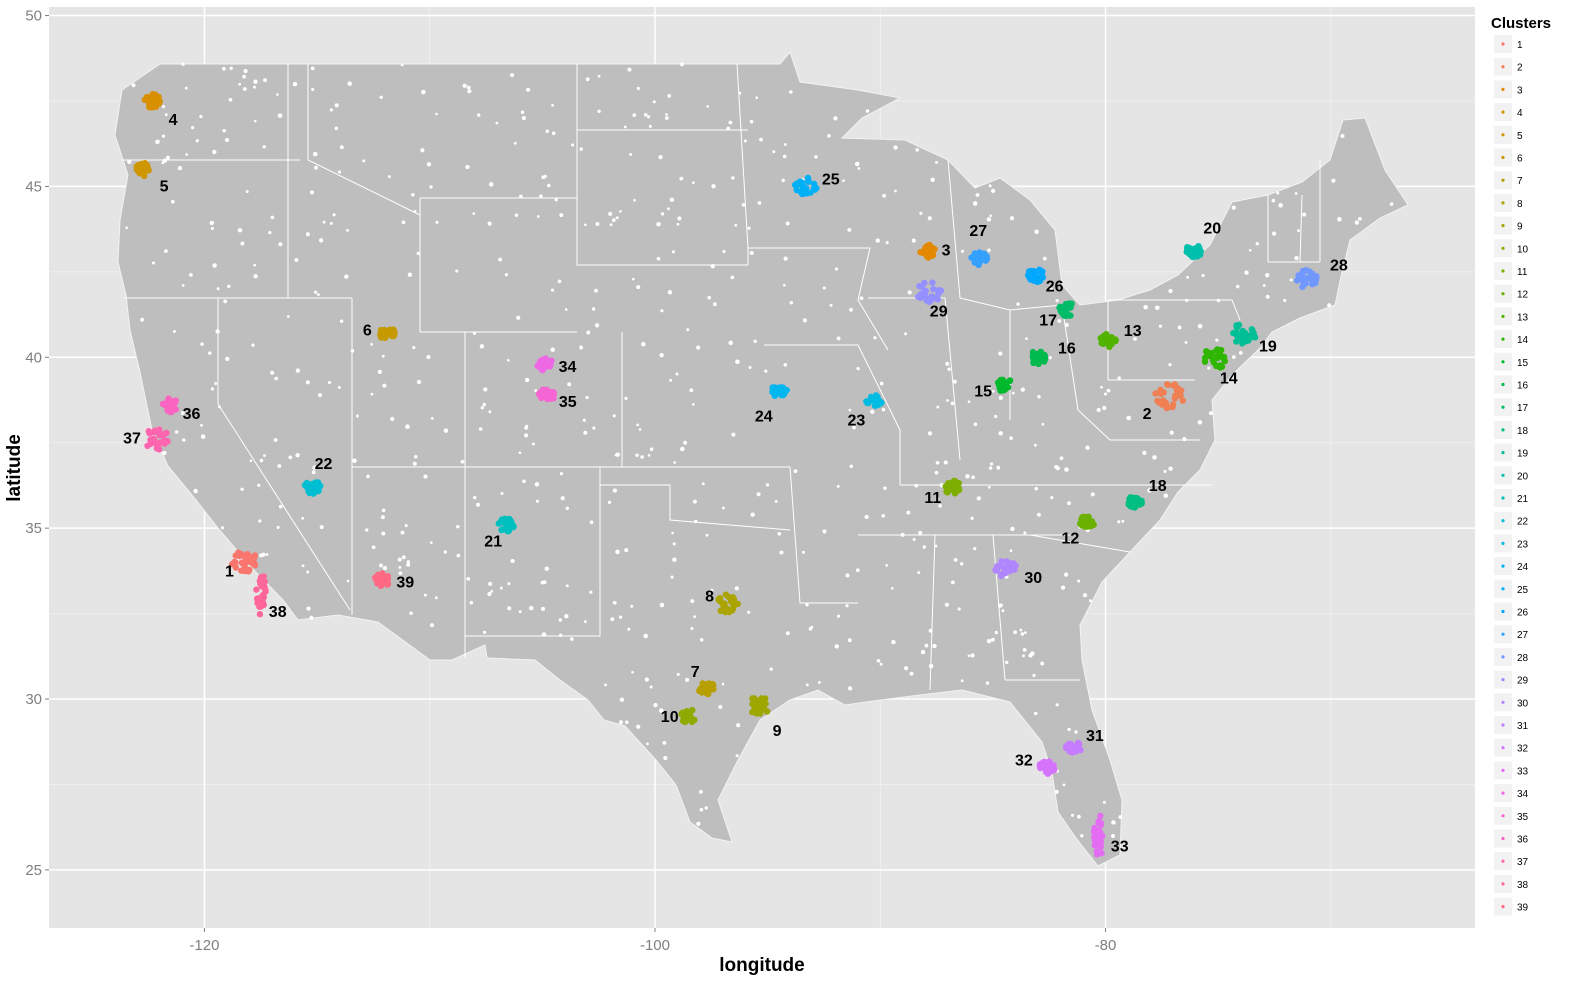  I want to click on cluster-35: 35, so click(556, 398).